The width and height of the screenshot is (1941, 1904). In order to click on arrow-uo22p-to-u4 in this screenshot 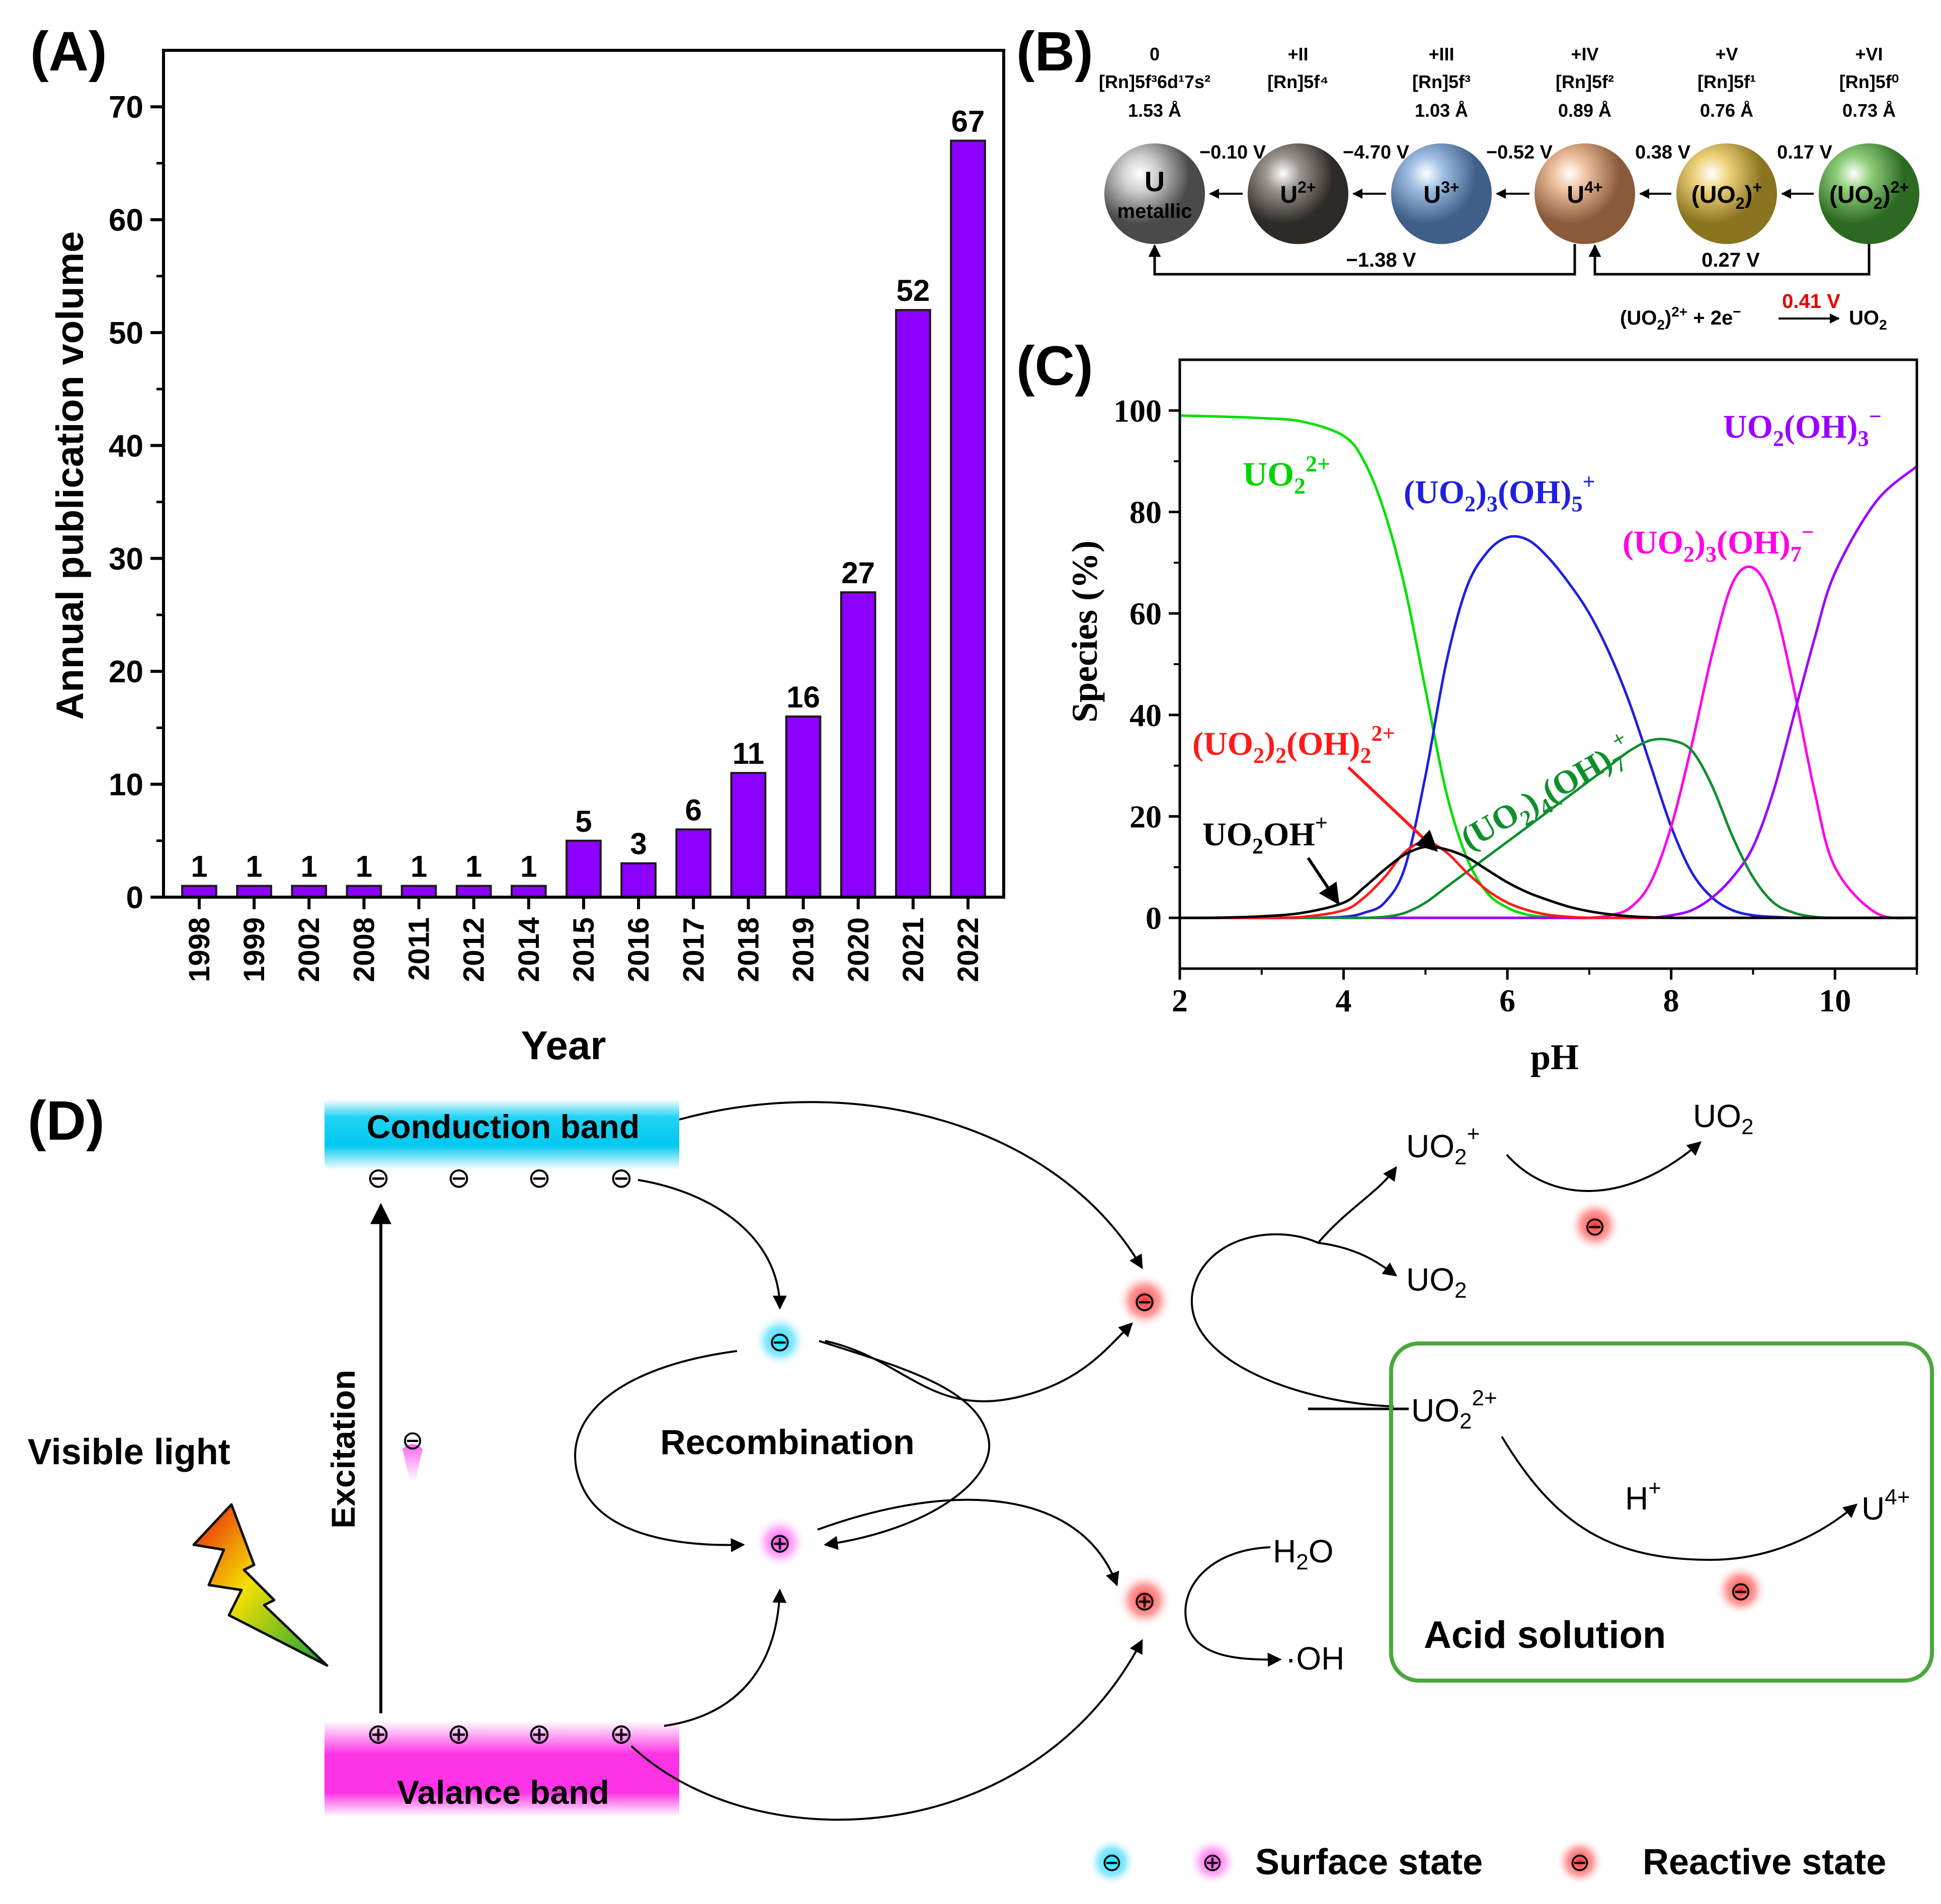, I will do `click(1679, 1498)`.